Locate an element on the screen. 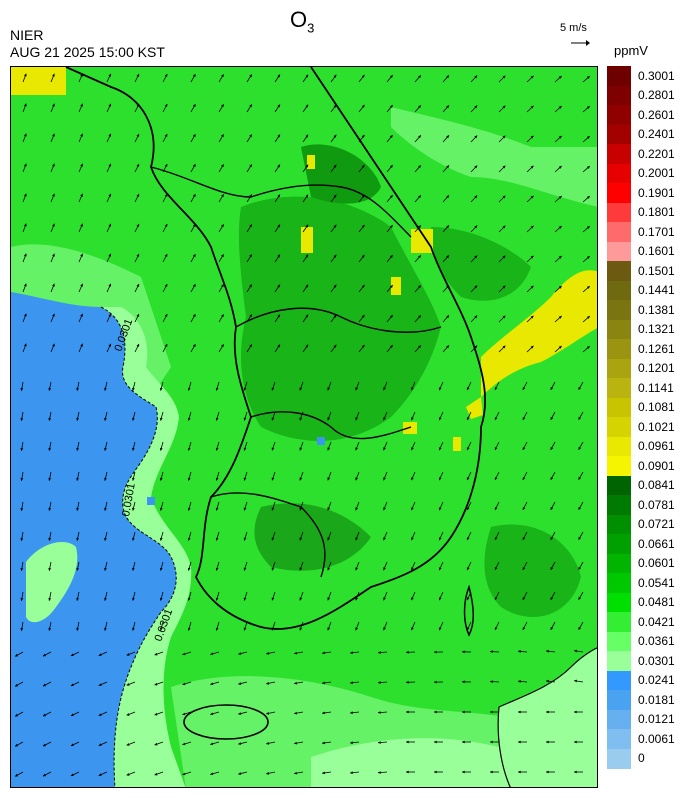 The width and height of the screenshot is (692, 798). tsushima-island is located at coordinates (468, 610).